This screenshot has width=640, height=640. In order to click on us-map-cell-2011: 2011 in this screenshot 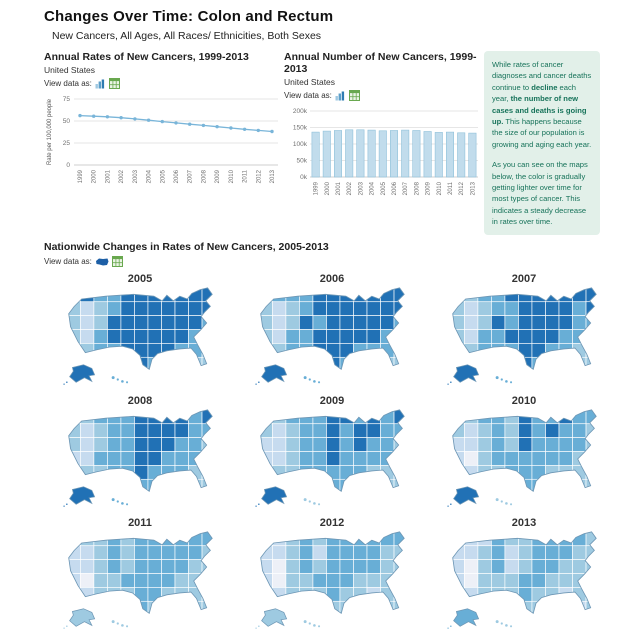, I will do `click(140, 576)`.